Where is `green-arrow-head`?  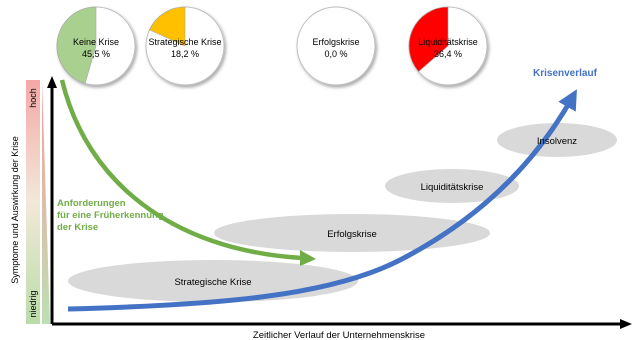 green-arrow-head is located at coordinates (308, 258).